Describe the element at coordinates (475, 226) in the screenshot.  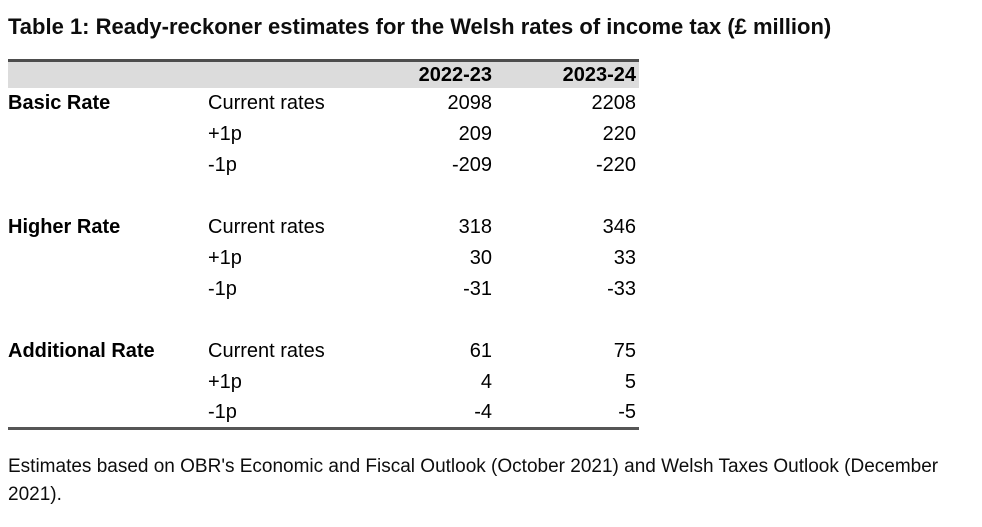
I see `value-2022-23: 318` at that location.